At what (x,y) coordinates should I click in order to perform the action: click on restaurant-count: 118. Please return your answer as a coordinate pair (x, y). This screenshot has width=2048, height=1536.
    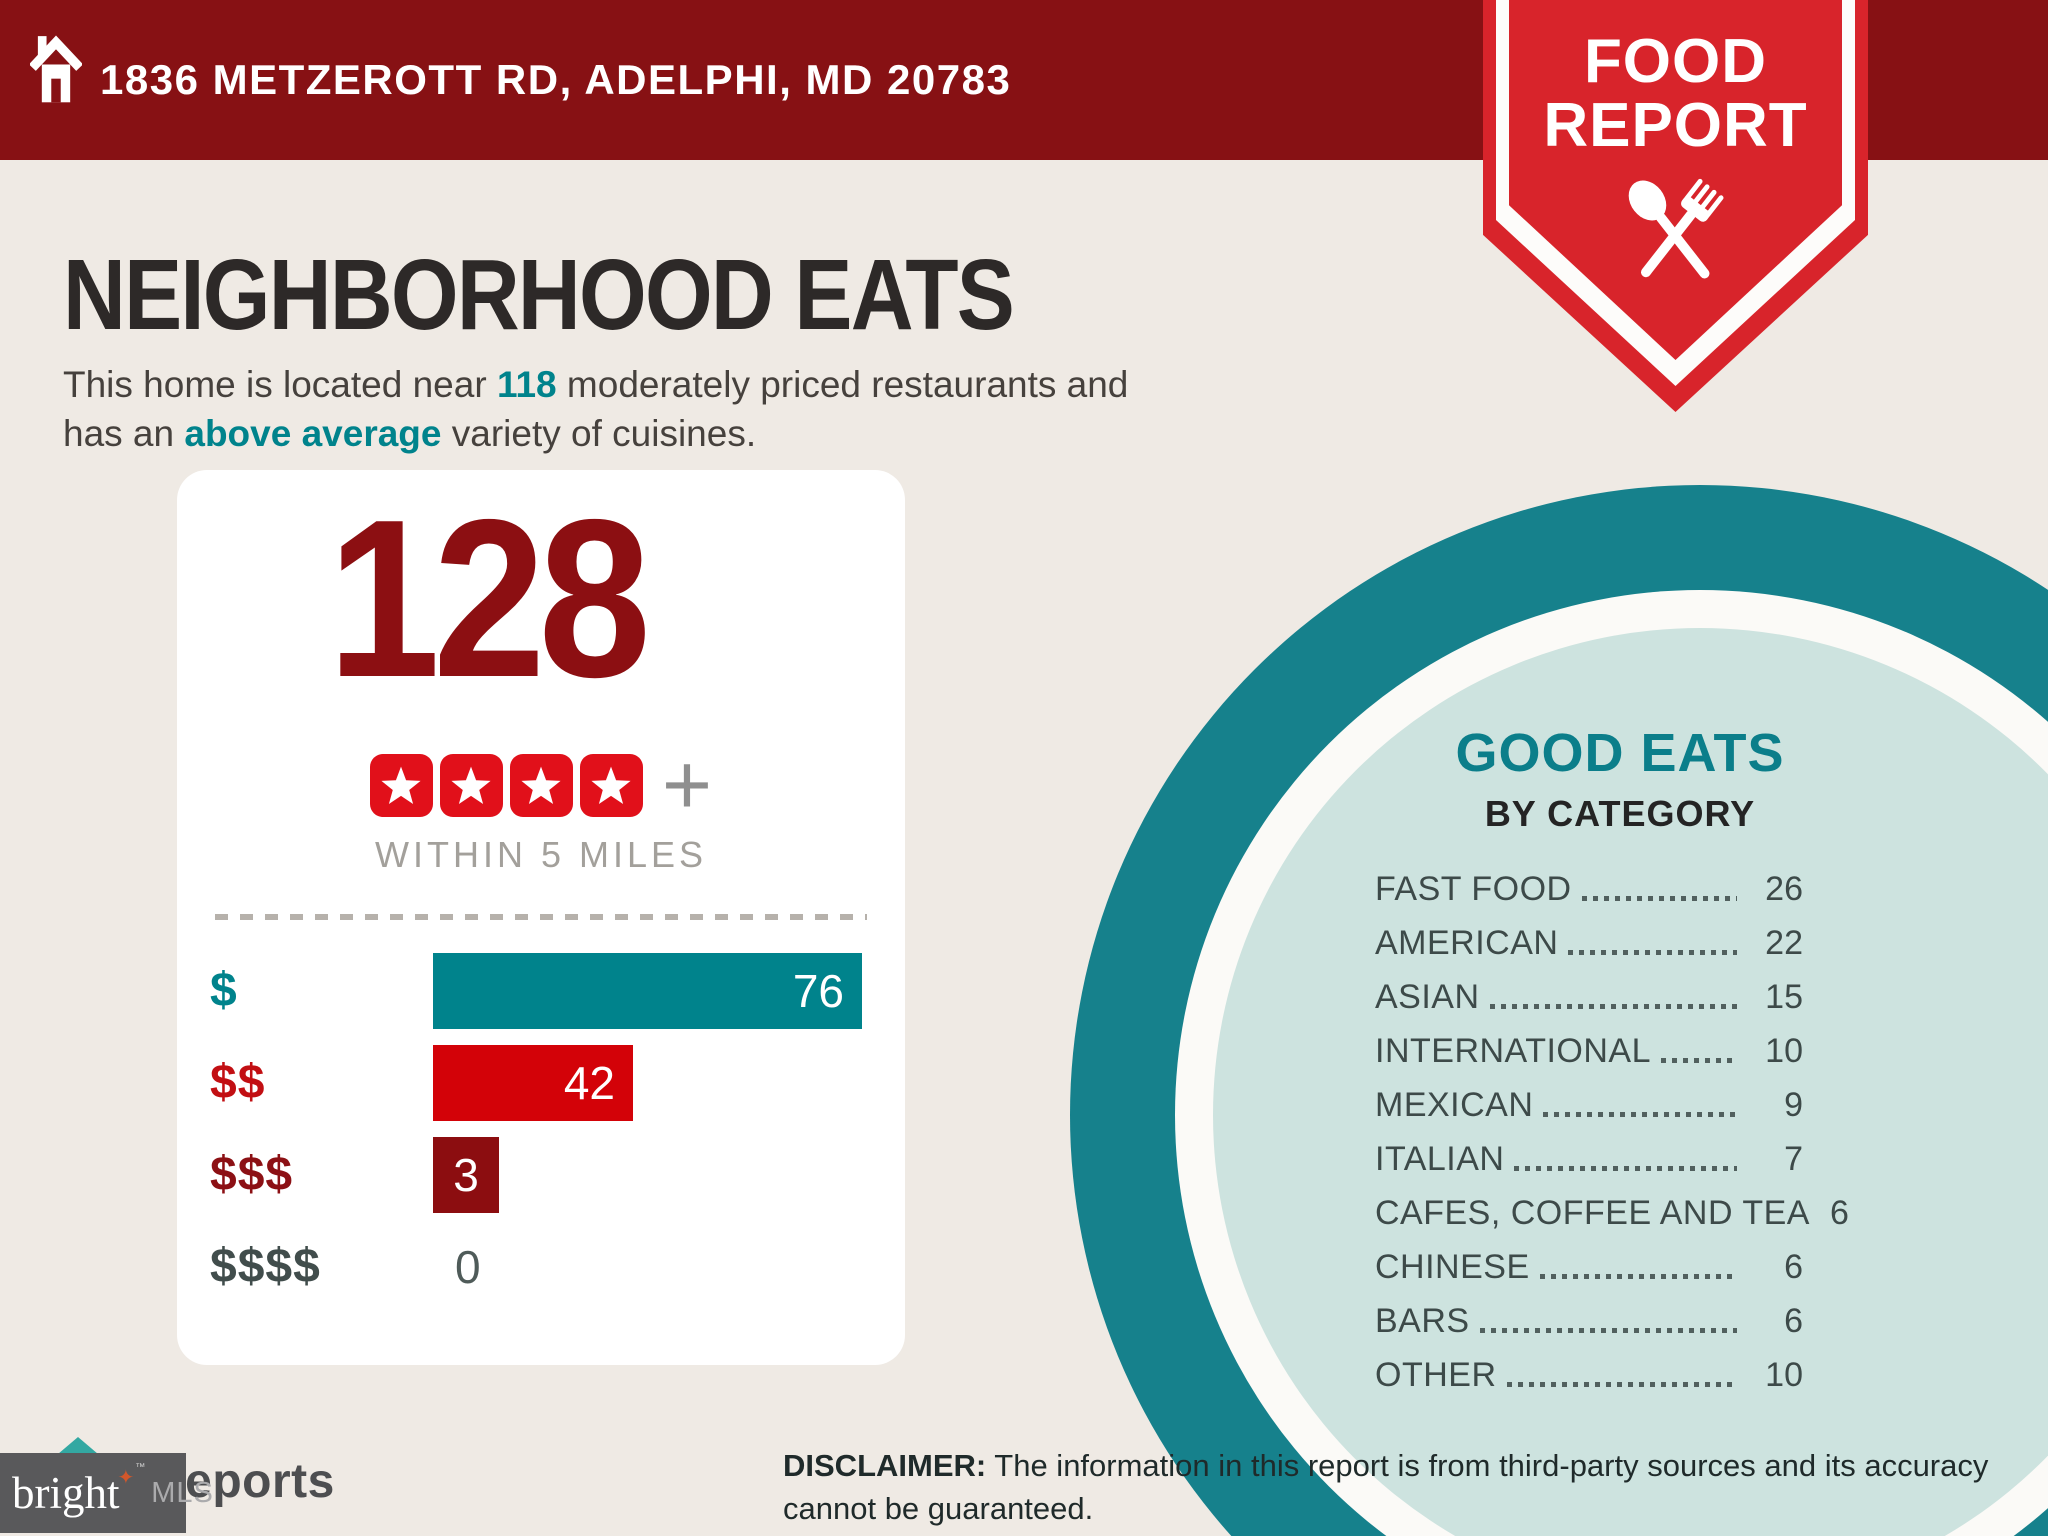
    Looking at the image, I should click on (526, 384).